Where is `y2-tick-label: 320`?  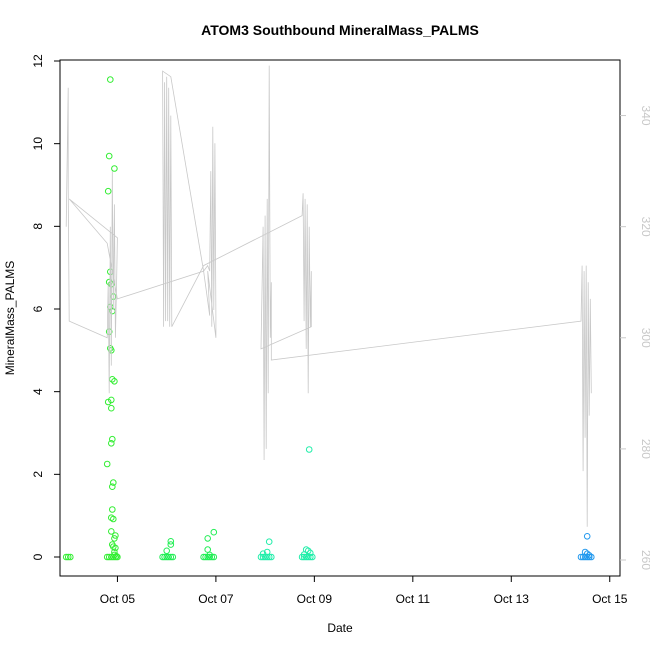 y2-tick-label: 320 is located at coordinates (644, 227).